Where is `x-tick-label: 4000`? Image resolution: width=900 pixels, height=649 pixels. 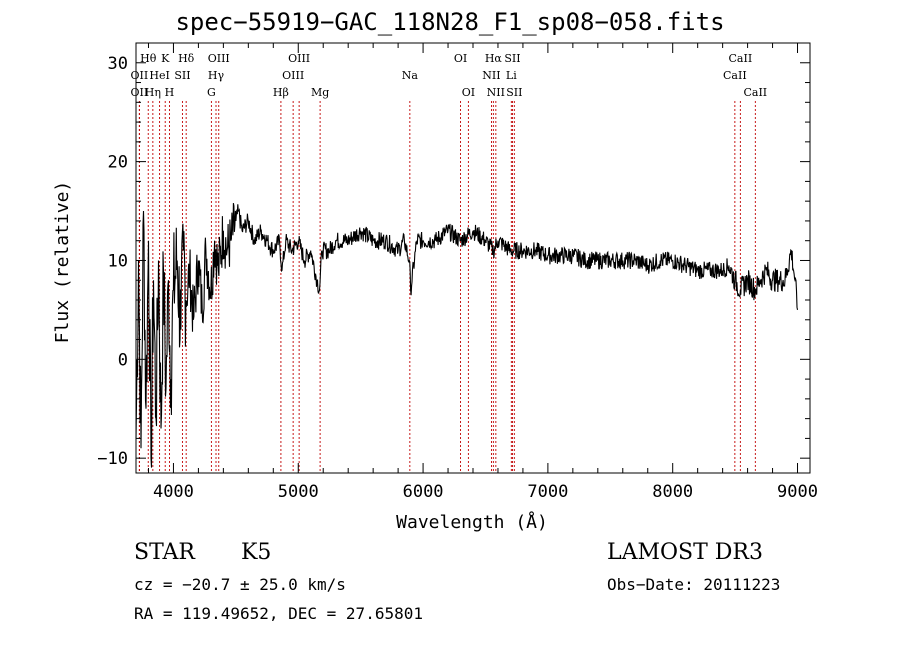 x-tick-label: 4000 is located at coordinates (173, 492).